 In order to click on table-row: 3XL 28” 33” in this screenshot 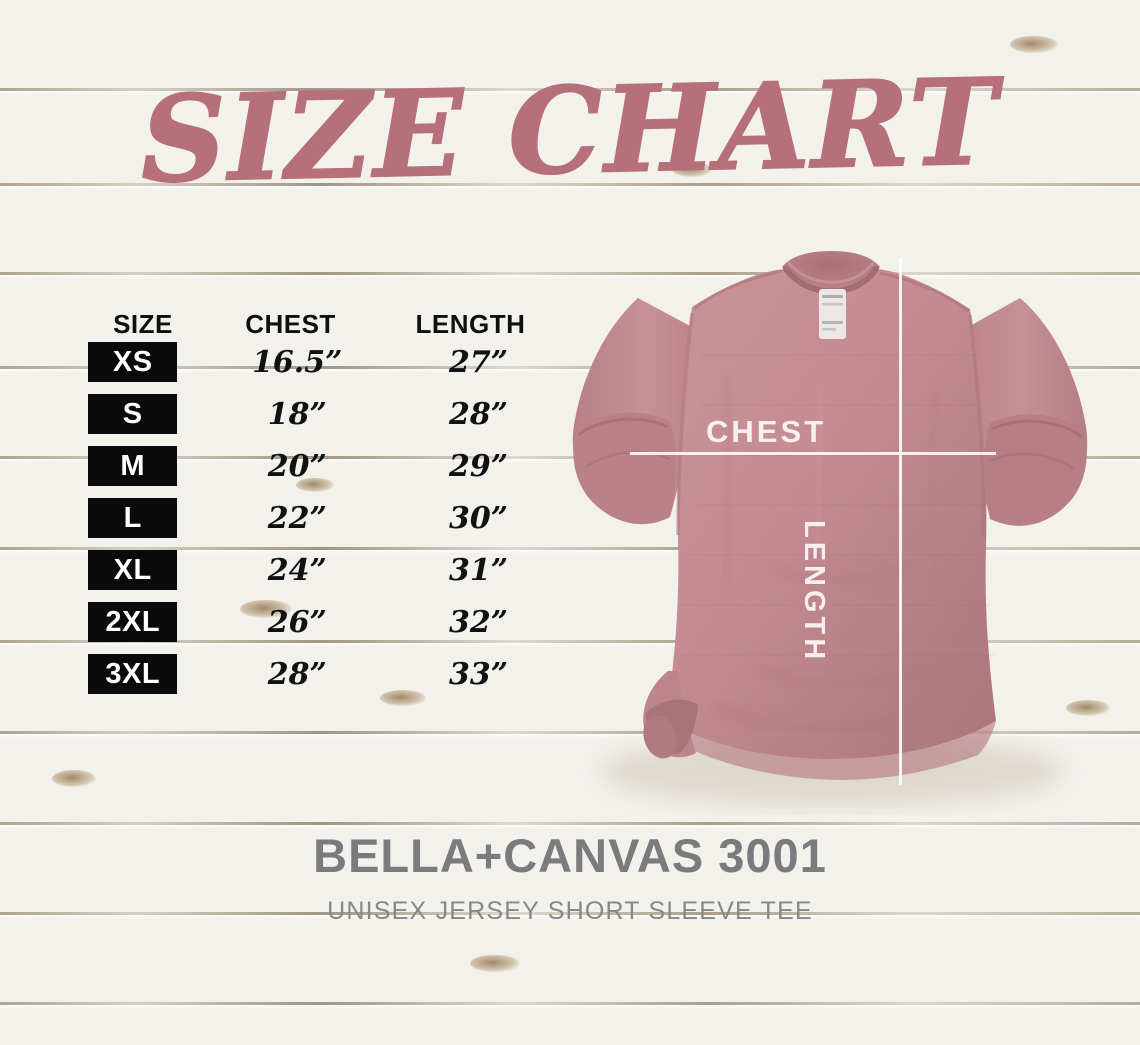, I will do `click(323, 674)`.